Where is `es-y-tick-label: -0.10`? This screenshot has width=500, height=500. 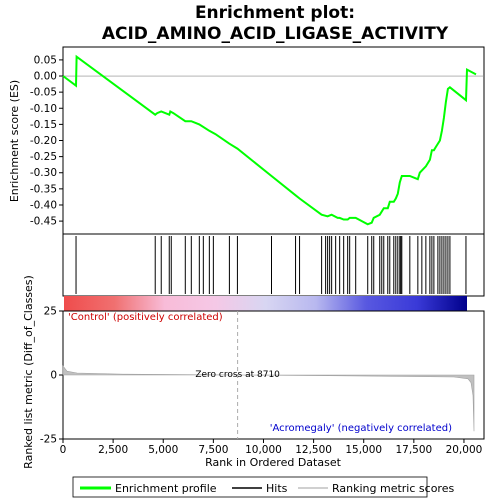 es-y-tick-label: -0.10 is located at coordinates (43, 109).